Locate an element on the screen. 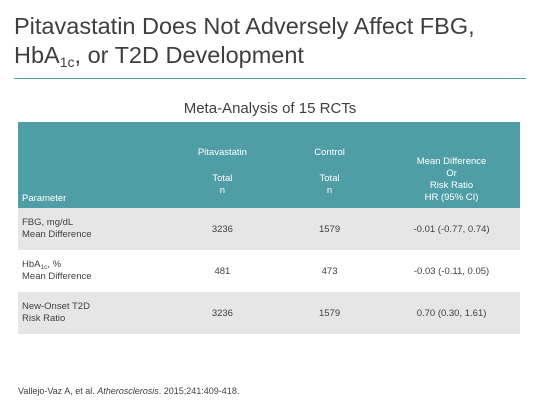 Image resolution: width=540 pixels, height=405 pixels. row-parameter: FBG, mg/dL Mean Difference is located at coordinates (57, 228).